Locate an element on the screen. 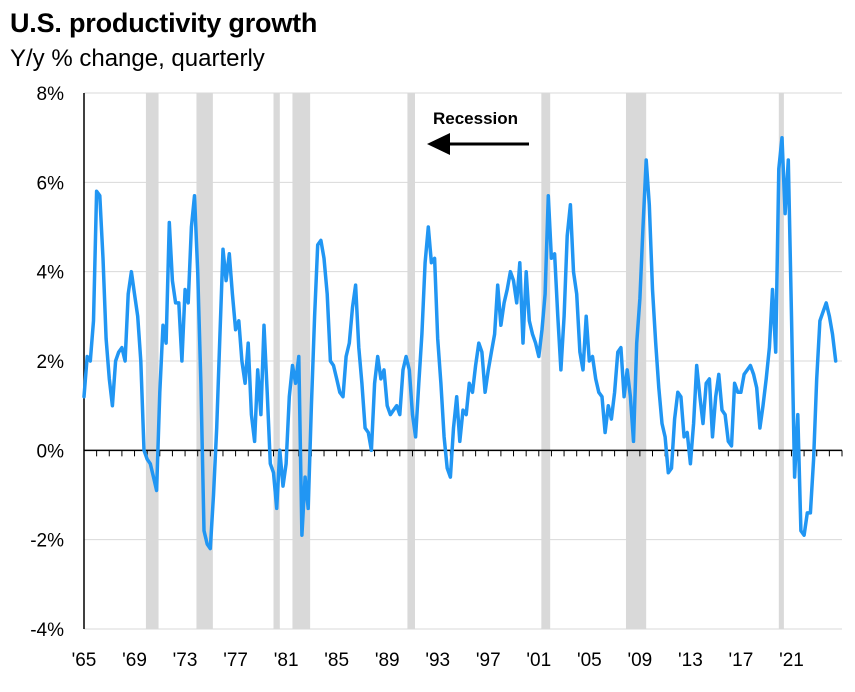  y-tick-label: 0% is located at coordinates (51, 451).